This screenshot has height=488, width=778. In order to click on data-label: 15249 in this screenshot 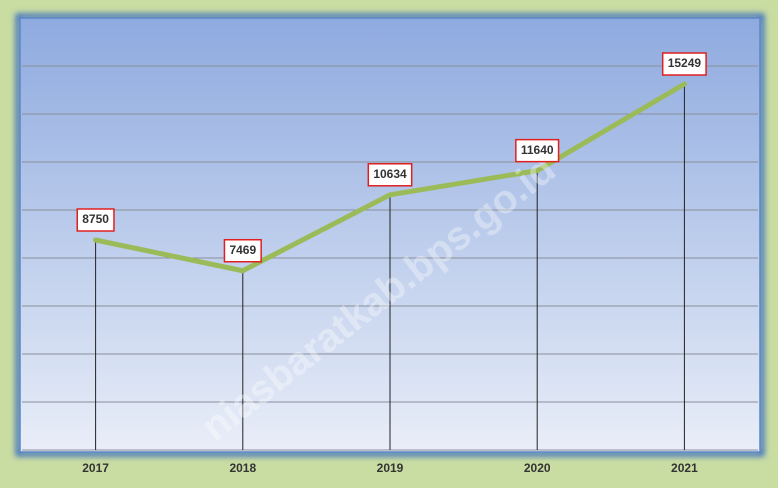, I will do `click(685, 63)`.